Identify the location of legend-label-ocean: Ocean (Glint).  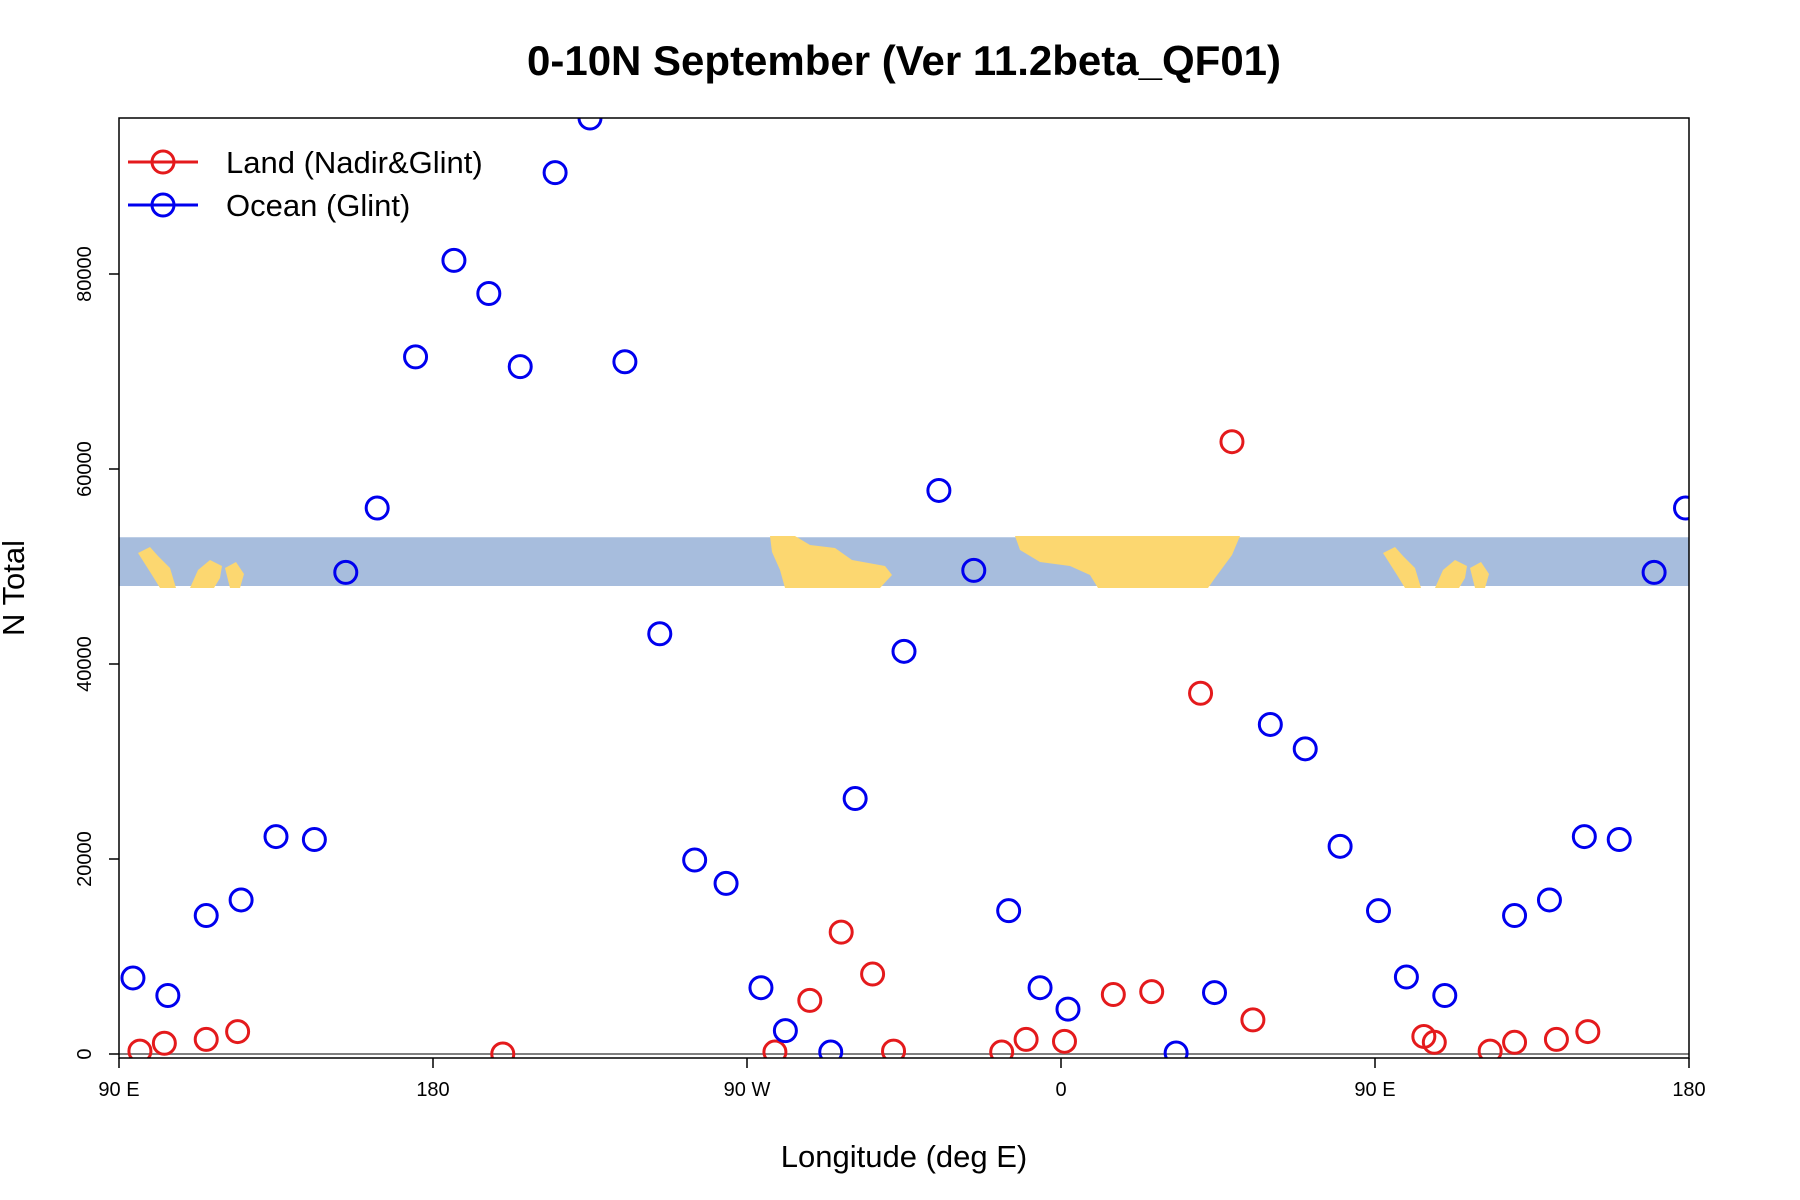
(318, 205).